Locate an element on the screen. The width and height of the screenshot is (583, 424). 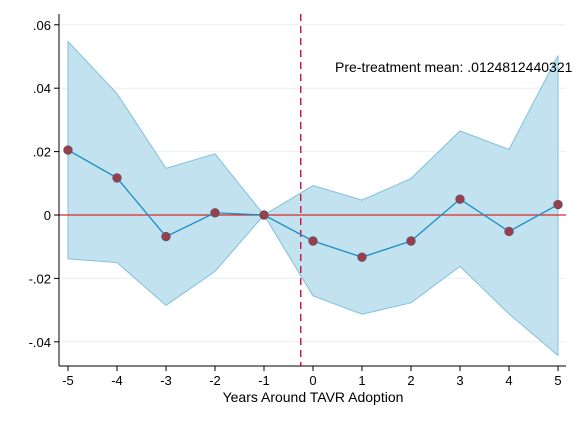
x-tick-label: 3 is located at coordinates (459, 380).